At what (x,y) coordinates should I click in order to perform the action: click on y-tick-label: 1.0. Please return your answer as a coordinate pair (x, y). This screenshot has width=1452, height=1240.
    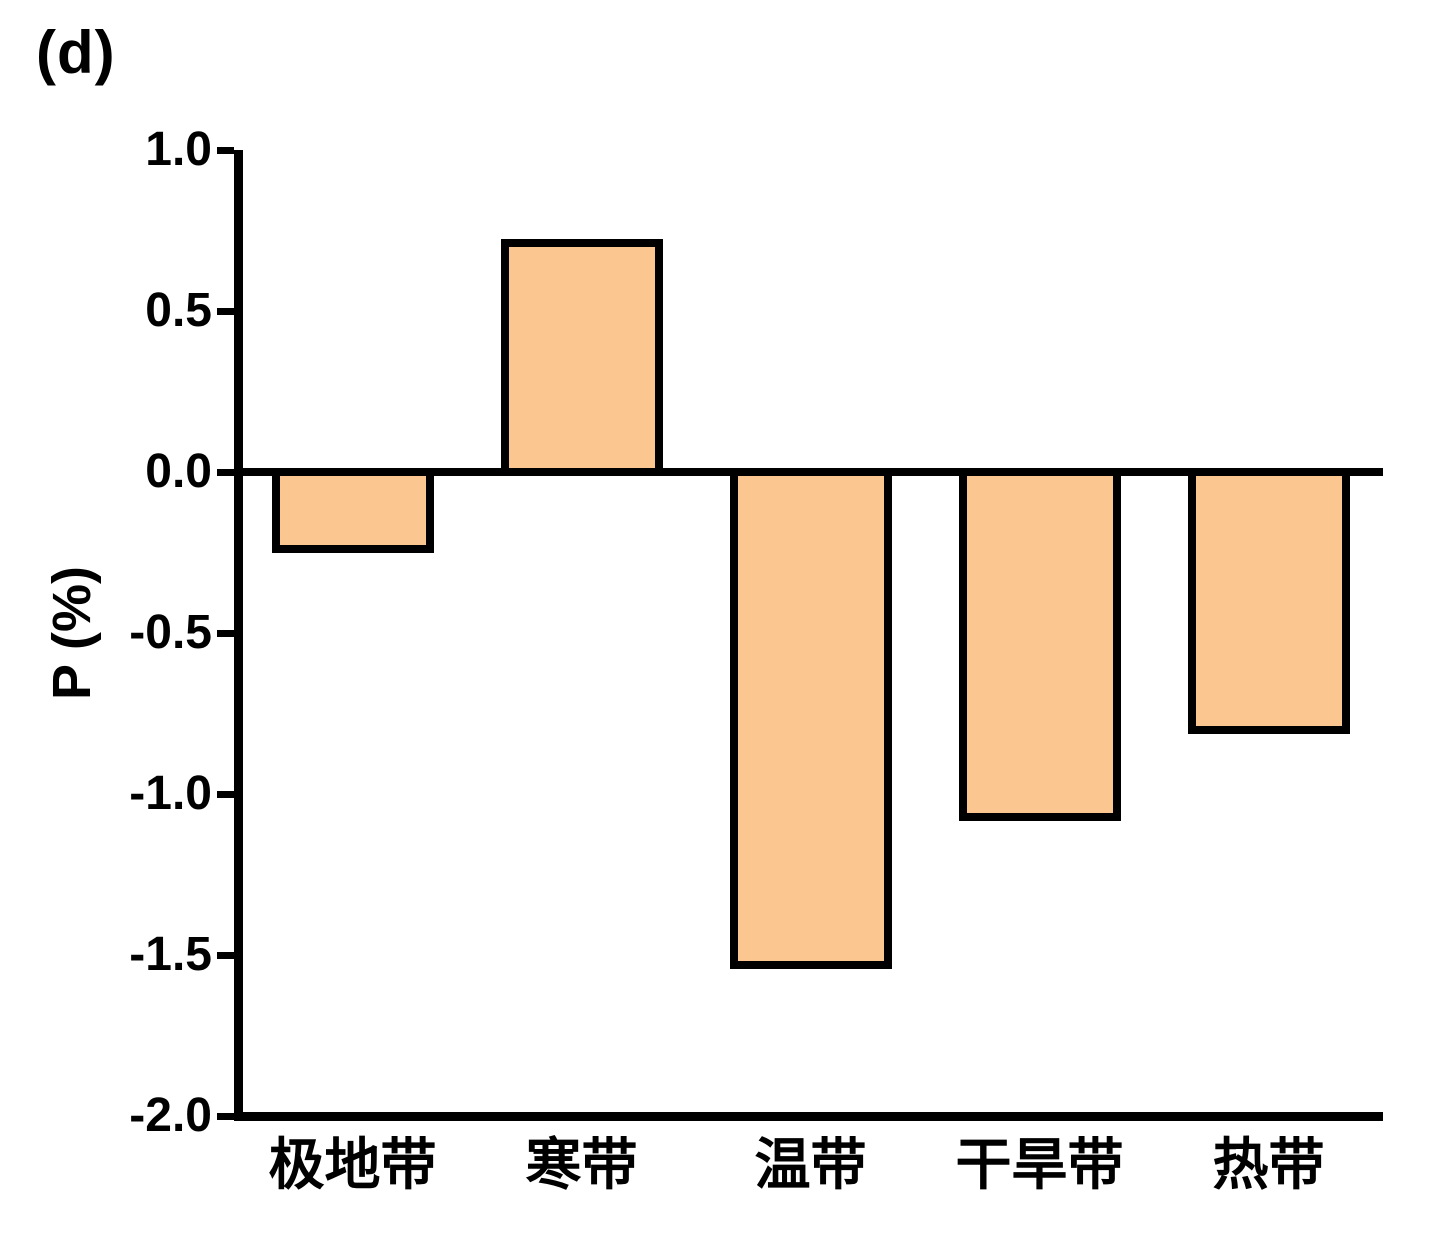
    Looking at the image, I should click on (178, 149).